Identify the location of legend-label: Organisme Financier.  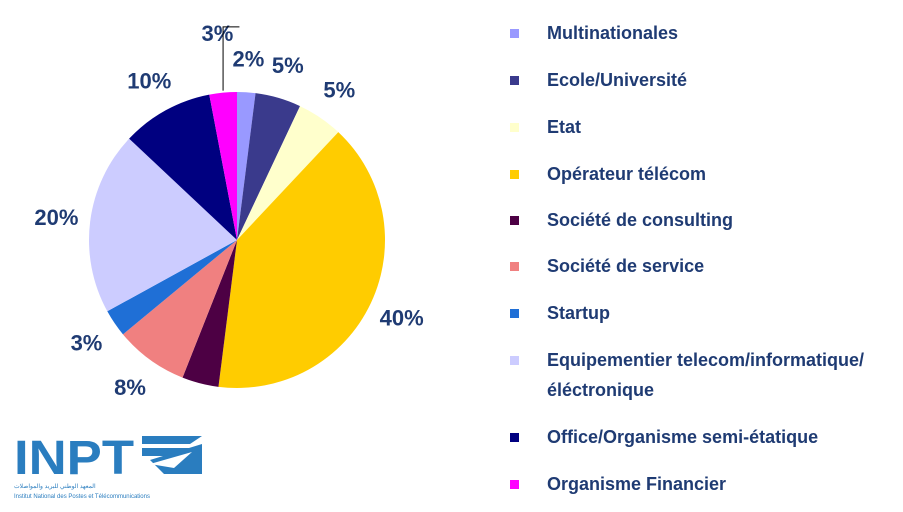
(637, 484).